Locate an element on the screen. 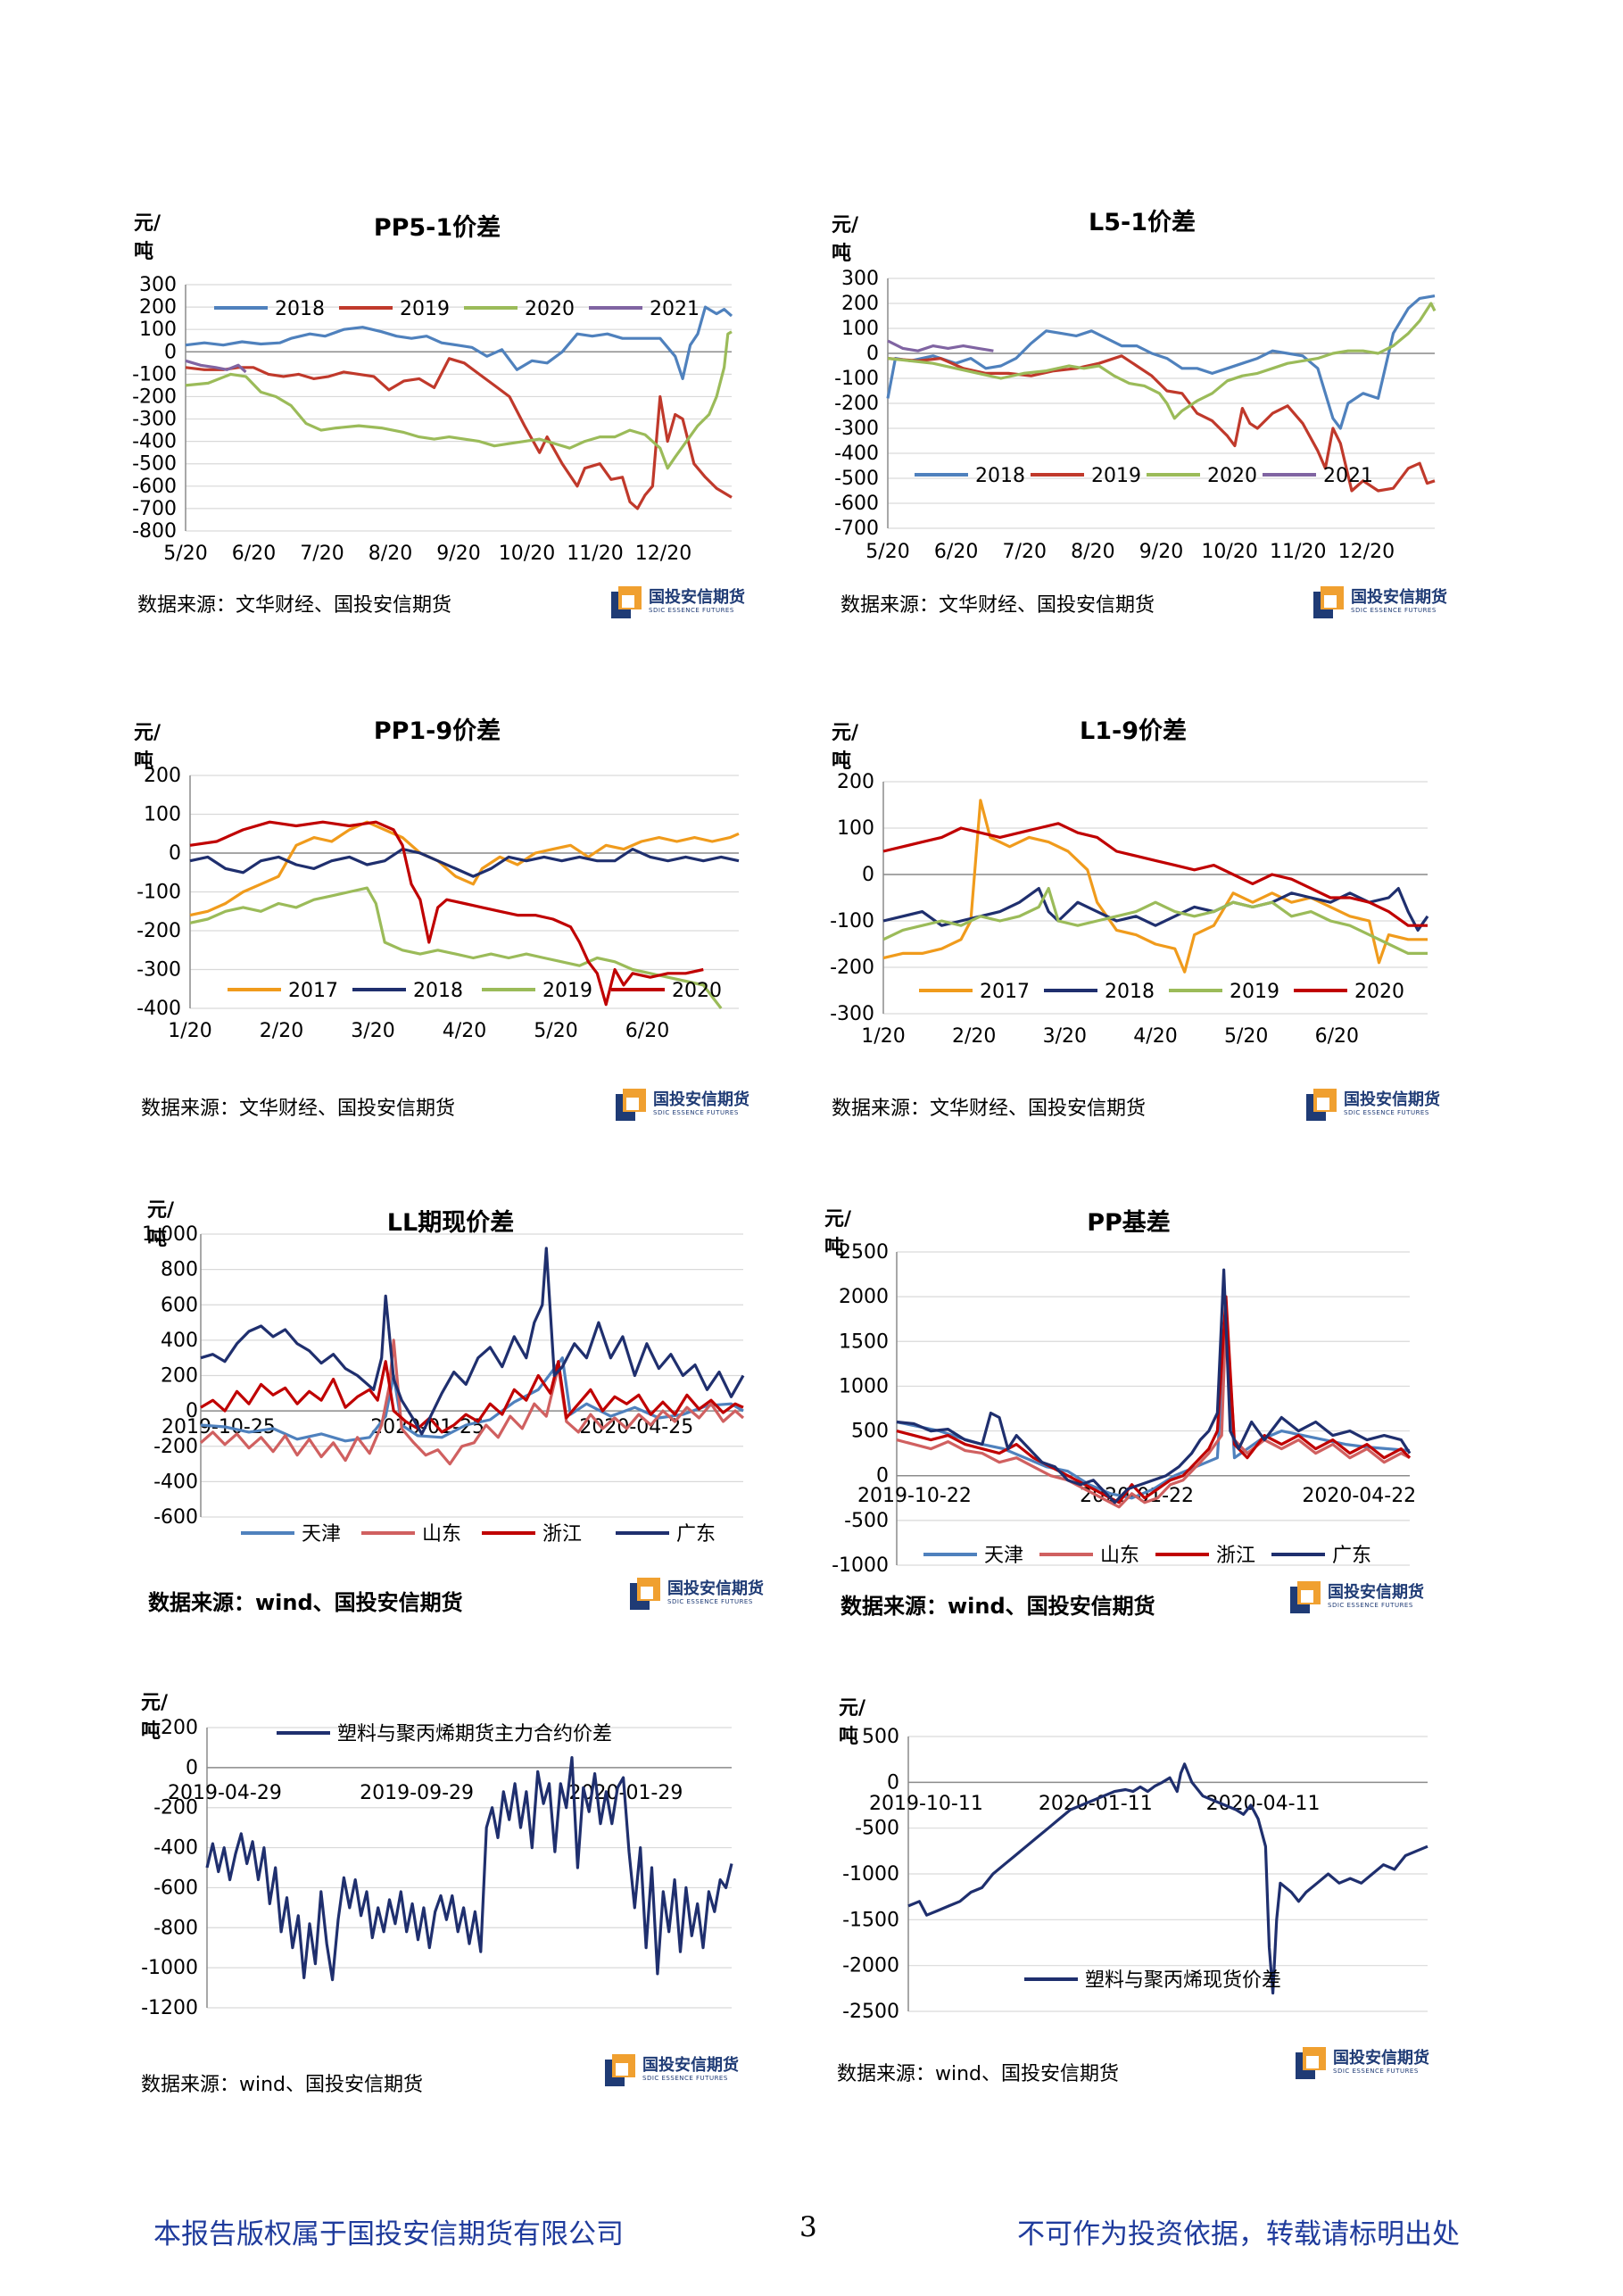  y-tick-label: -200 is located at coordinates (175, 1808).